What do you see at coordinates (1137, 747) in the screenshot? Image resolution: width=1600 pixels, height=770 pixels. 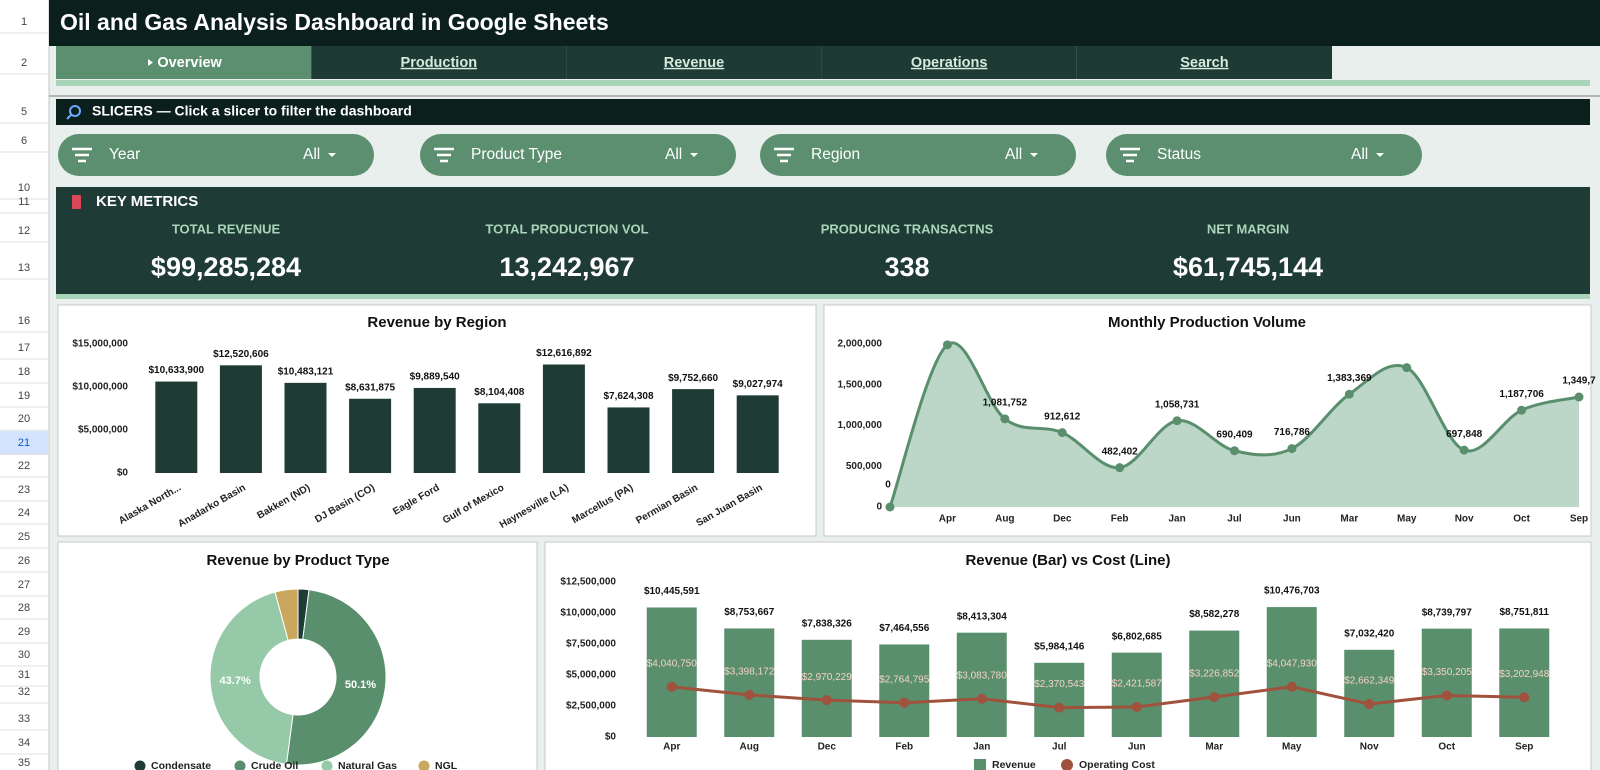 I see `x-tick-label: Jun` at bounding box center [1137, 747].